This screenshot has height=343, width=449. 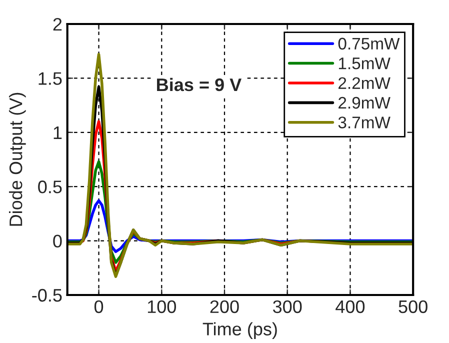 What do you see at coordinates (364, 83) in the screenshot?
I see `legend-label: 2.2mW` at bounding box center [364, 83].